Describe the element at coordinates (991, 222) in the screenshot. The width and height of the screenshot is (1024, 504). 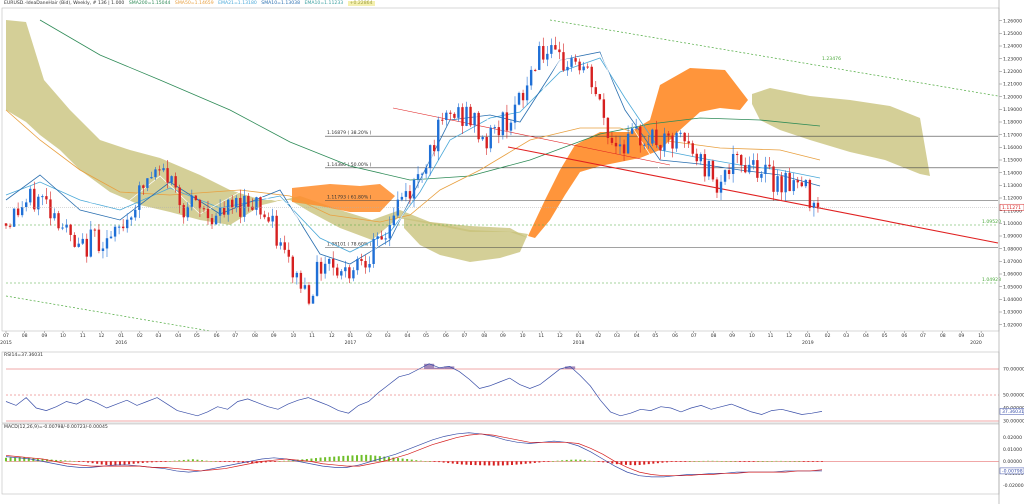
I see `channel-label: 1.09520` at that location.